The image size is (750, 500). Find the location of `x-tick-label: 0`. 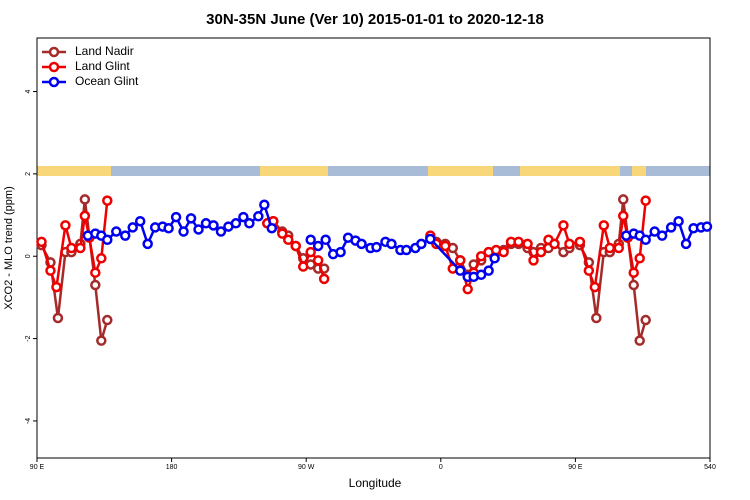

x-tick-label: 0 is located at coordinates (441, 467).